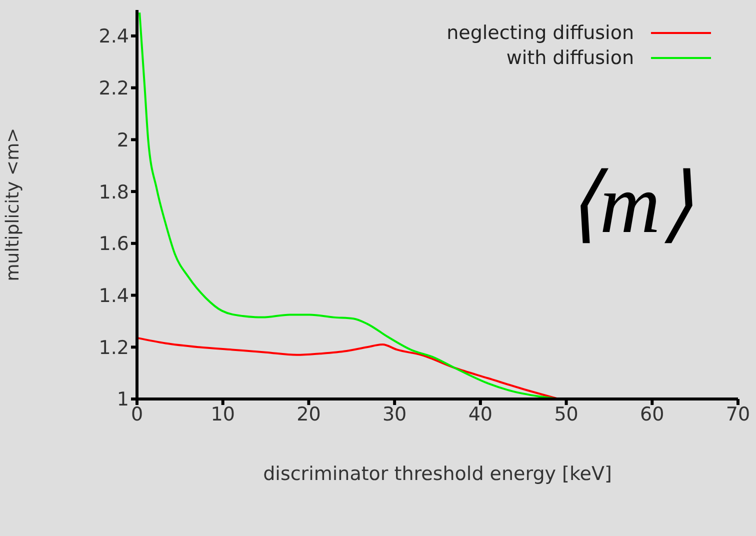 The height and width of the screenshot is (536, 756). Describe the element at coordinates (652, 414) in the screenshot. I see `x-tick-label: 60` at that location.